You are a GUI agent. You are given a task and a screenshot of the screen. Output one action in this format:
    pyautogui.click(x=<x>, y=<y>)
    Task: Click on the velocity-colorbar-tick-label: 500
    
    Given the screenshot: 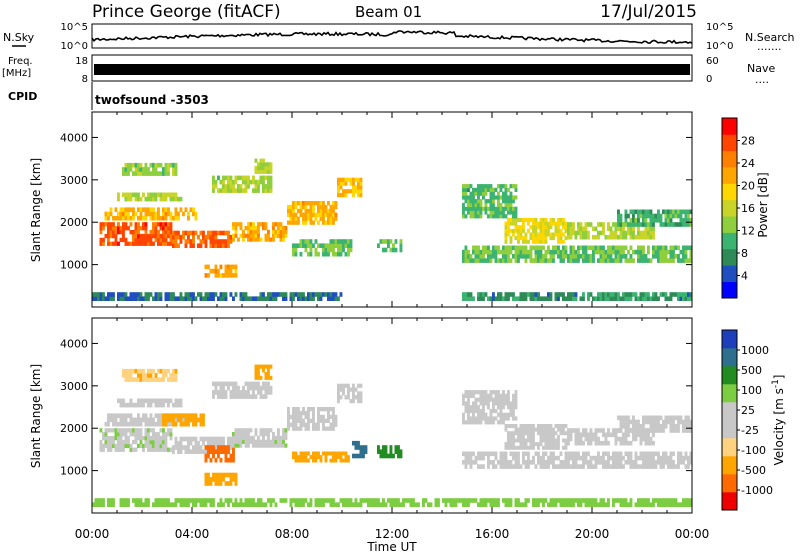 What is the action you would take?
    pyautogui.click(x=751, y=370)
    